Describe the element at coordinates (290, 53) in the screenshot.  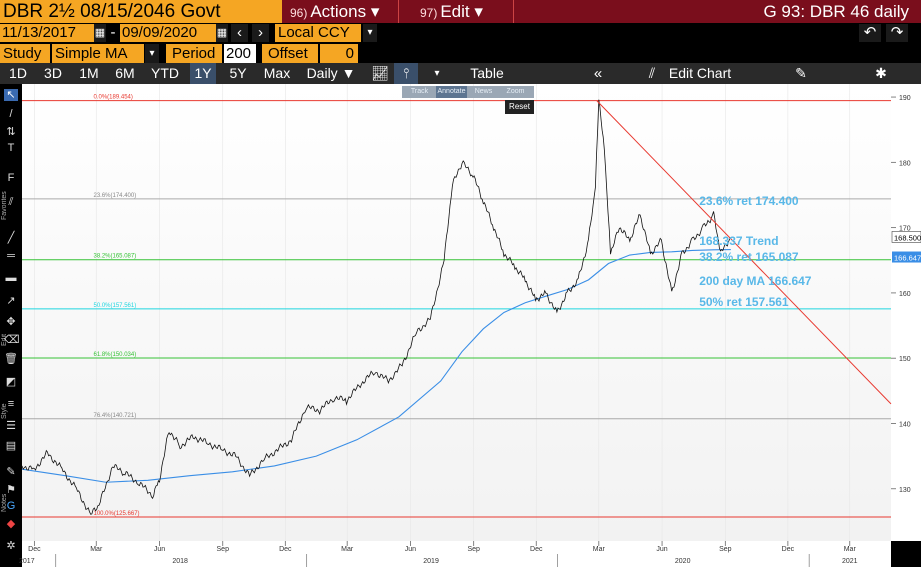
I see `offset-label: Offset` at that location.